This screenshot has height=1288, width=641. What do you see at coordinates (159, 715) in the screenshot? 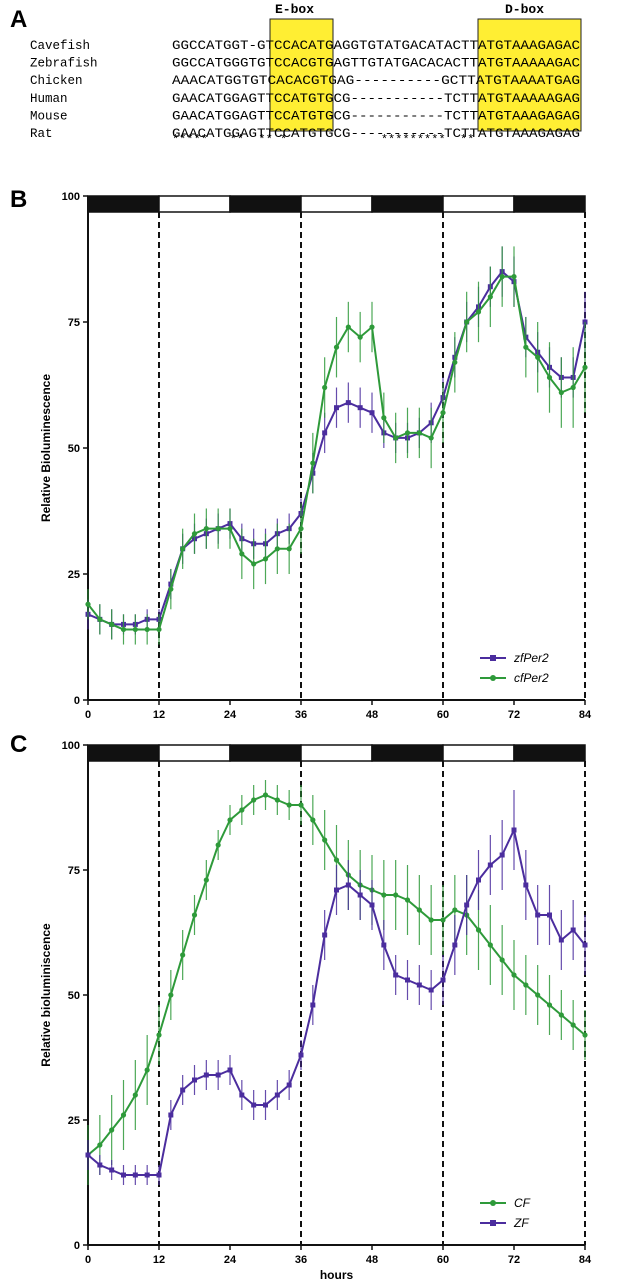
I see `x-tick-label: 12` at bounding box center [159, 715].